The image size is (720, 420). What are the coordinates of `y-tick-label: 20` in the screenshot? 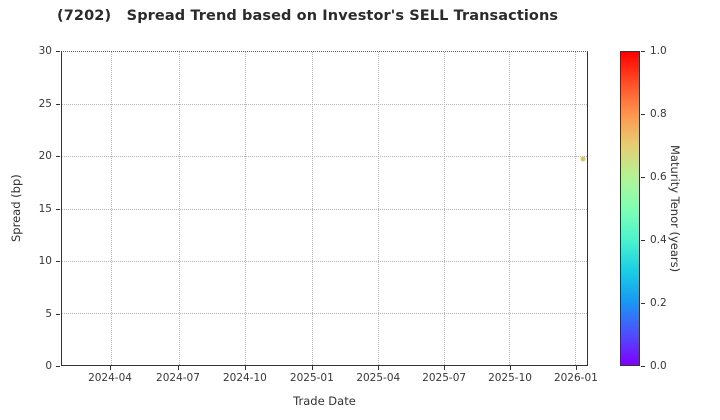 It's located at (45, 156).